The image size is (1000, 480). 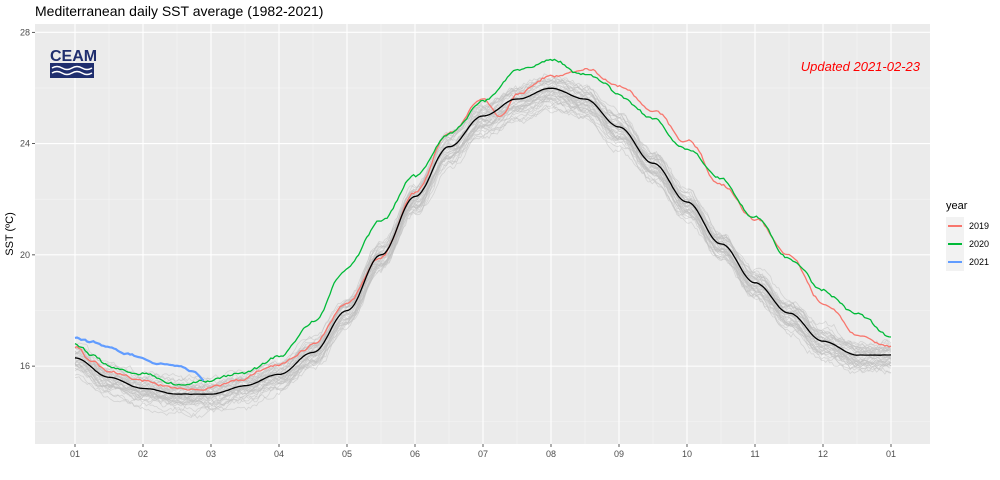 I want to click on ceam-logo: CEAM, so click(x=73, y=63).